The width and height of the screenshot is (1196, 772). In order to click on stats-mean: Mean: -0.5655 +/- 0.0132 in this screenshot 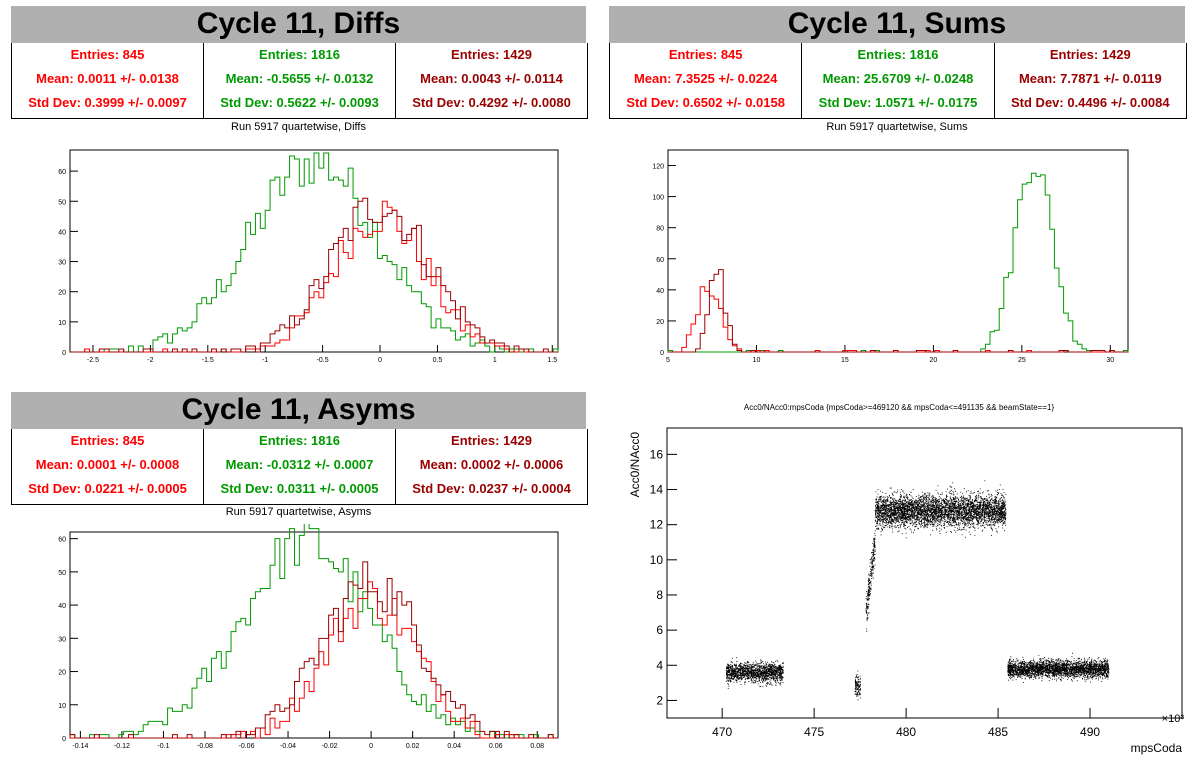, I will do `click(299, 78)`.